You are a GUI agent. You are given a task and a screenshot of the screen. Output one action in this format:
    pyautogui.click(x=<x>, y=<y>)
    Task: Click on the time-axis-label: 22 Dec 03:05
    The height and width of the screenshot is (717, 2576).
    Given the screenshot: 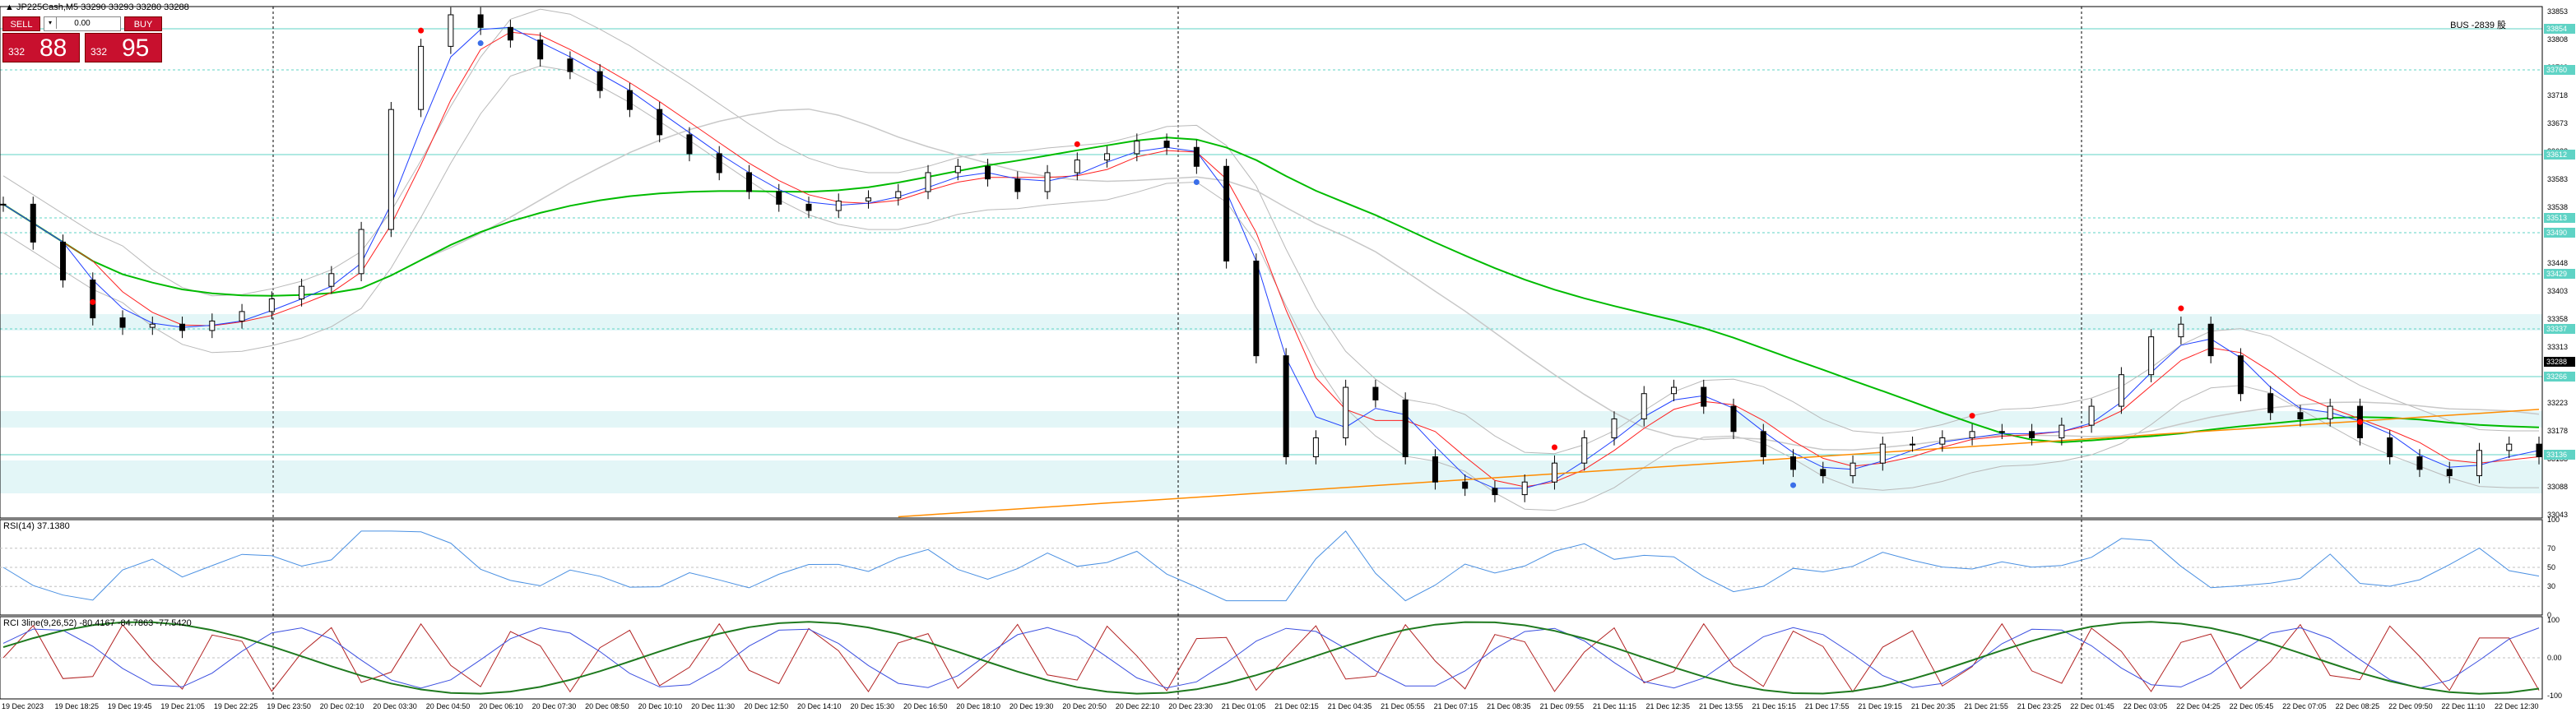 What is the action you would take?
    pyautogui.click(x=2146, y=706)
    